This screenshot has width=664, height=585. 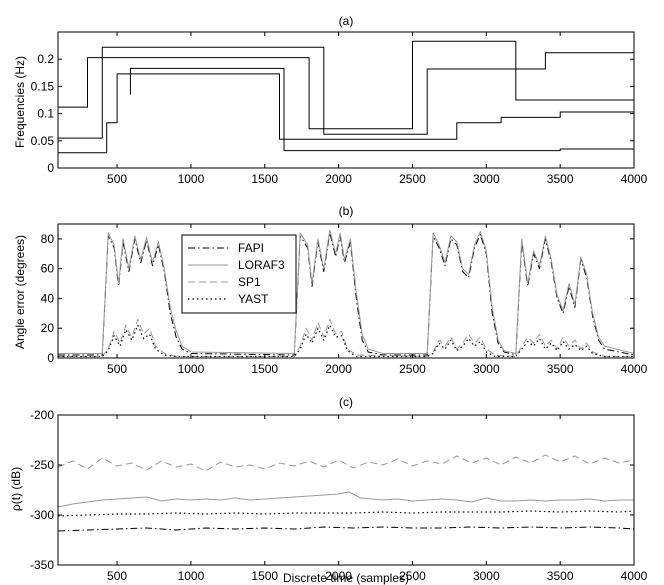 I want to click on panel-2-series-3-line, so click(x=346, y=529).